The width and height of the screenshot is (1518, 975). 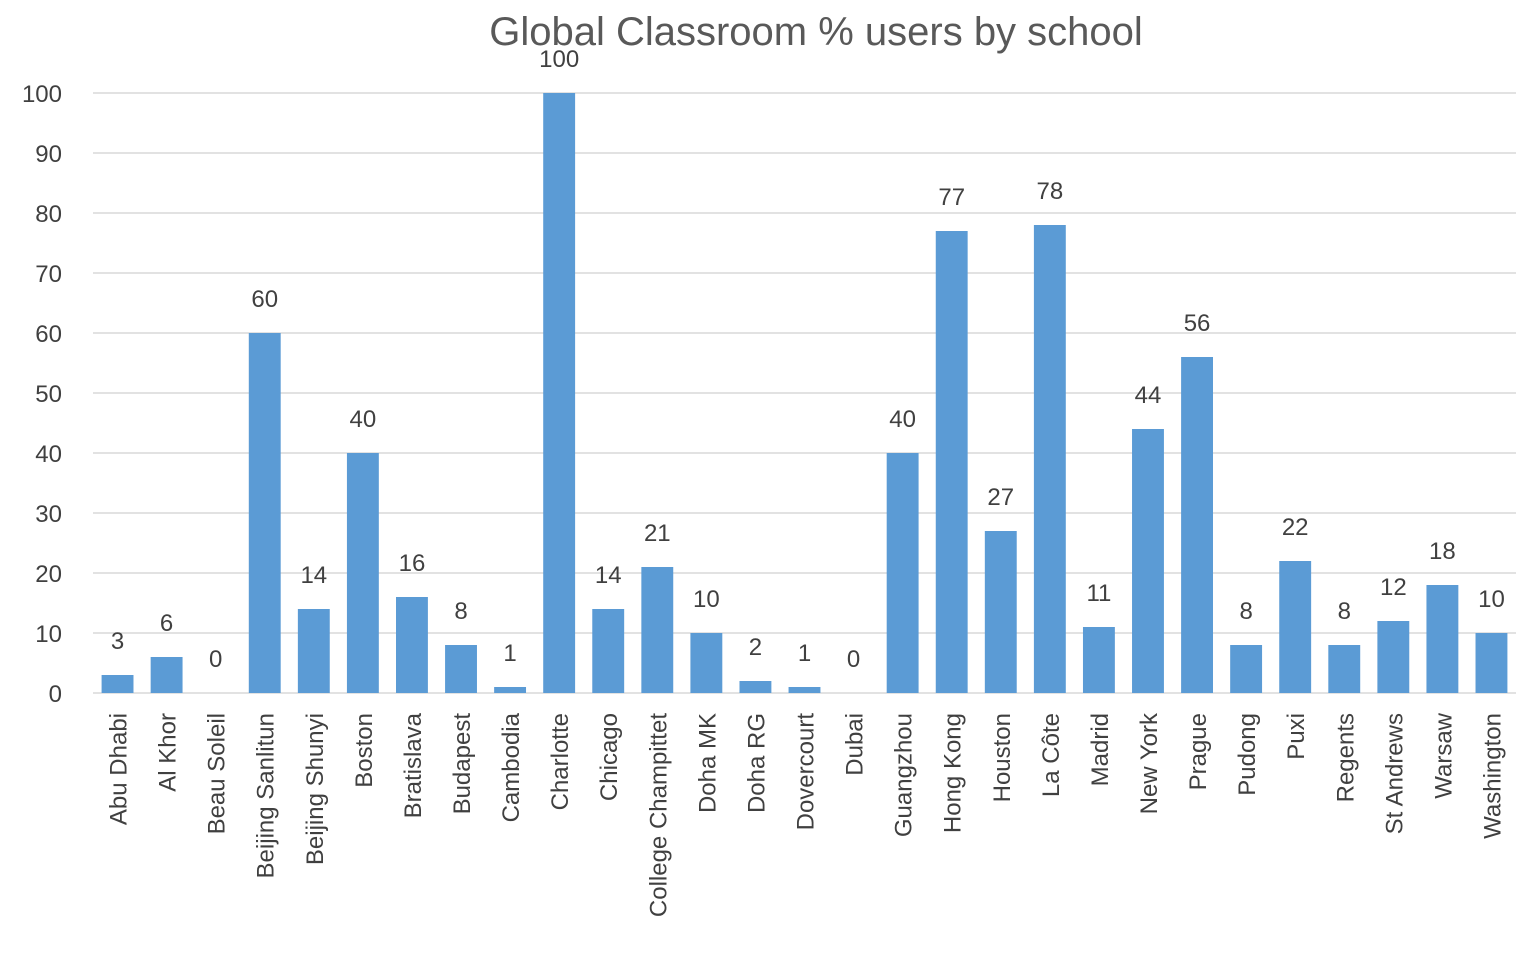 I want to click on category-label: Guangzhou, so click(x=904, y=775).